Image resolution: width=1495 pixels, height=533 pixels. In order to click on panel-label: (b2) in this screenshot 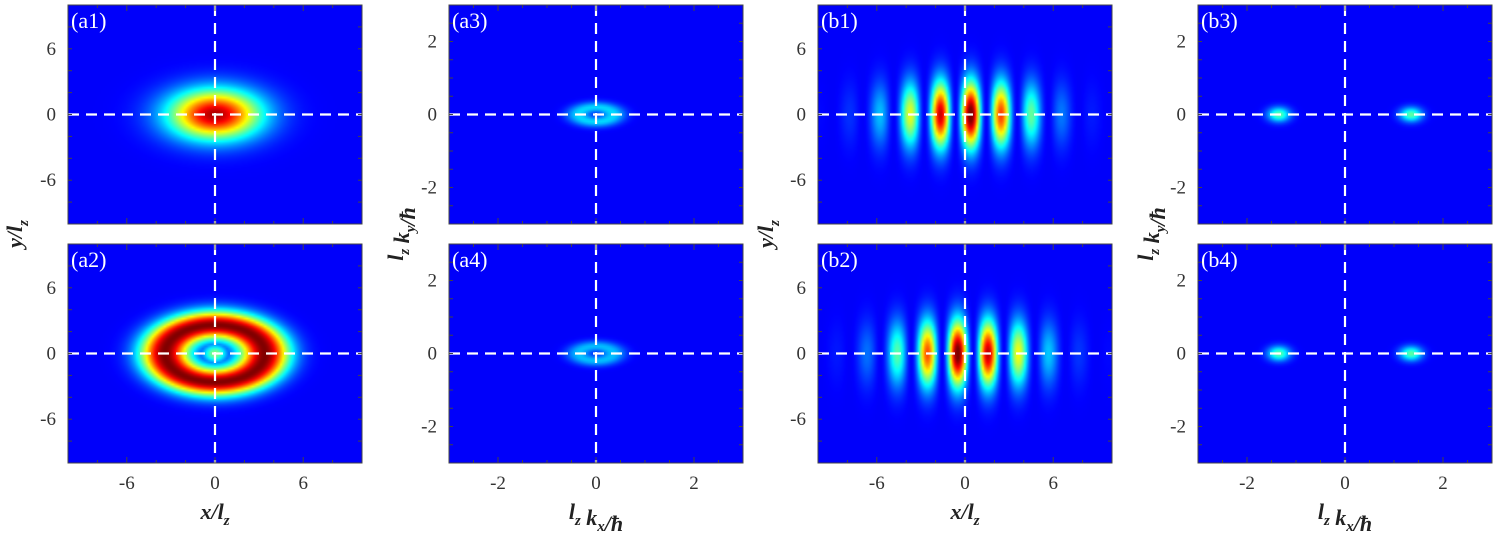, I will do `click(839, 259)`.